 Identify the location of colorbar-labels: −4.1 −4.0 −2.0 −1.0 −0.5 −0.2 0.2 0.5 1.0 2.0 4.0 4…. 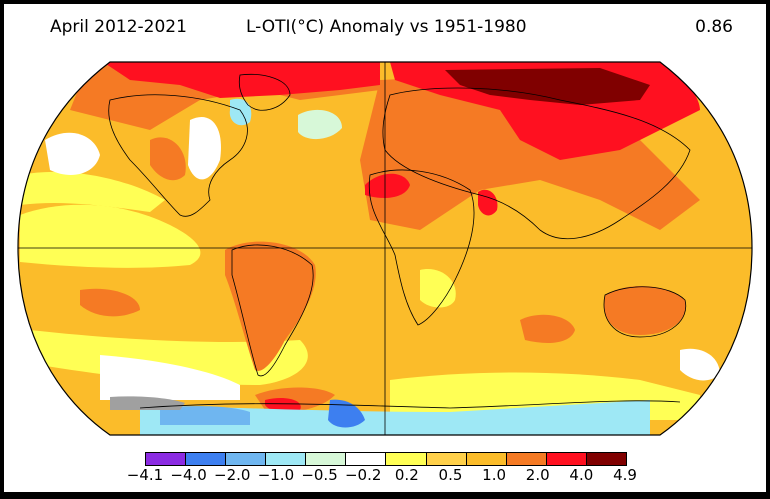
(385, 476).